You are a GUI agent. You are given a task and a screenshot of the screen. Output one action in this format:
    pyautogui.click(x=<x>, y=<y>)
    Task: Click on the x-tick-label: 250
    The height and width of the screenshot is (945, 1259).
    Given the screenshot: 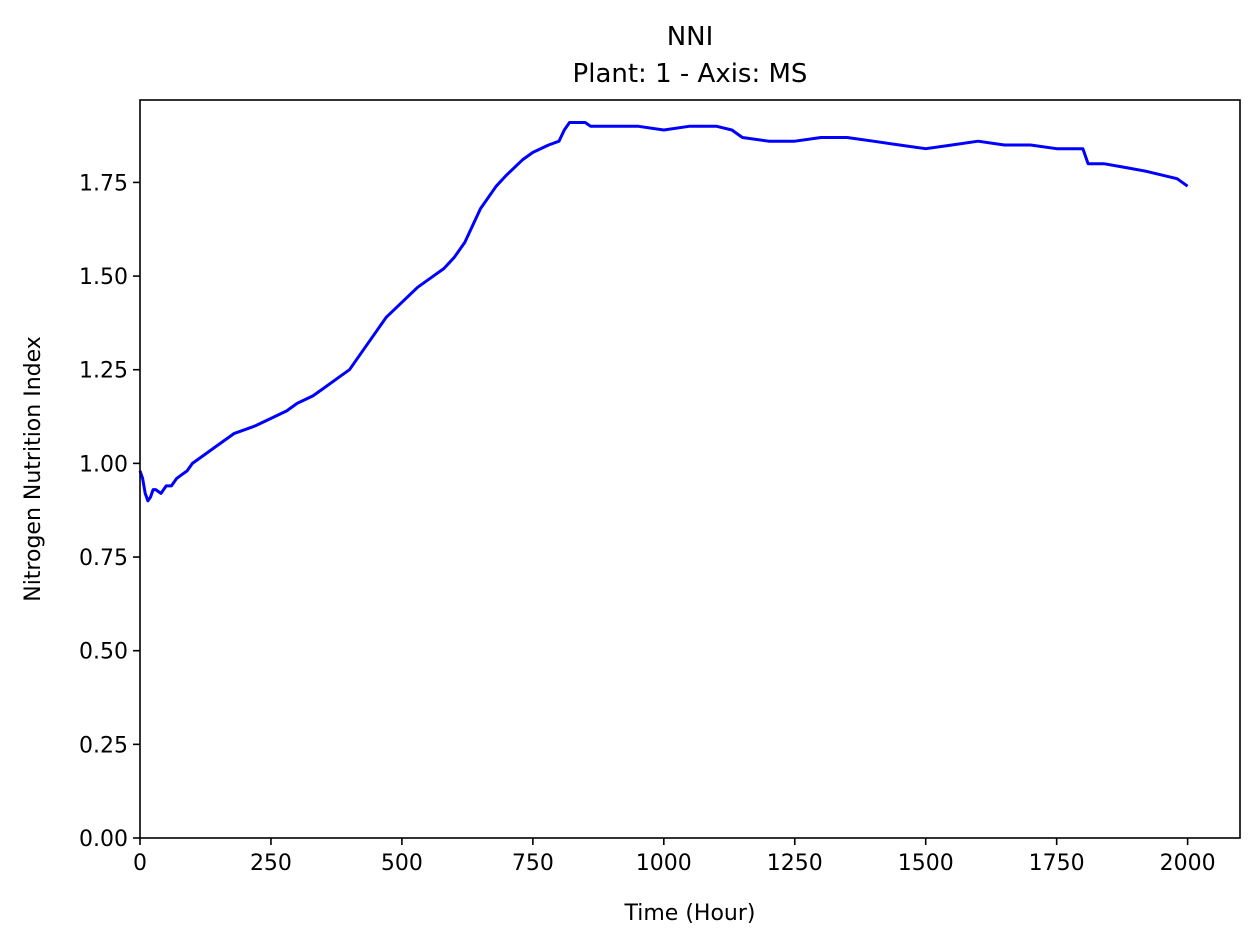 What is the action you would take?
    pyautogui.click(x=271, y=863)
    